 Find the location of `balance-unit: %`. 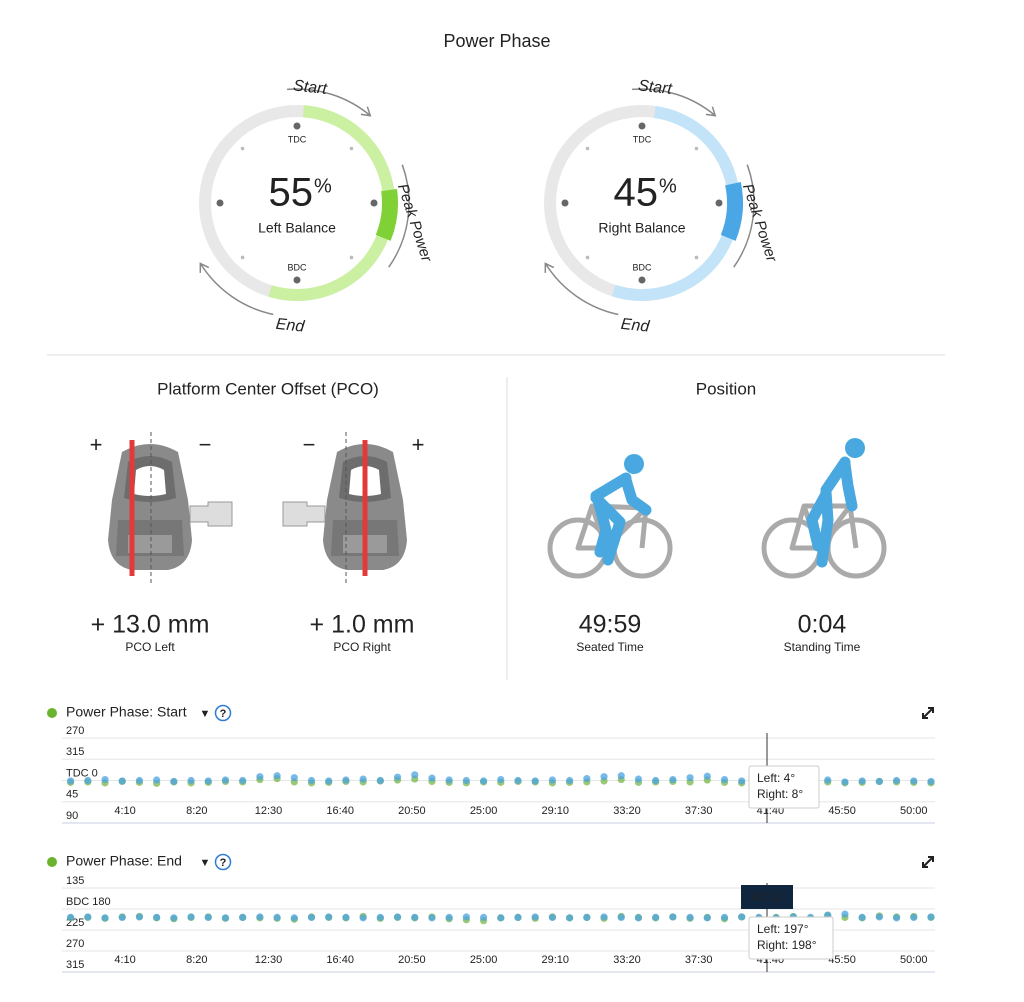

balance-unit: % is located at coordinates (668, 186).